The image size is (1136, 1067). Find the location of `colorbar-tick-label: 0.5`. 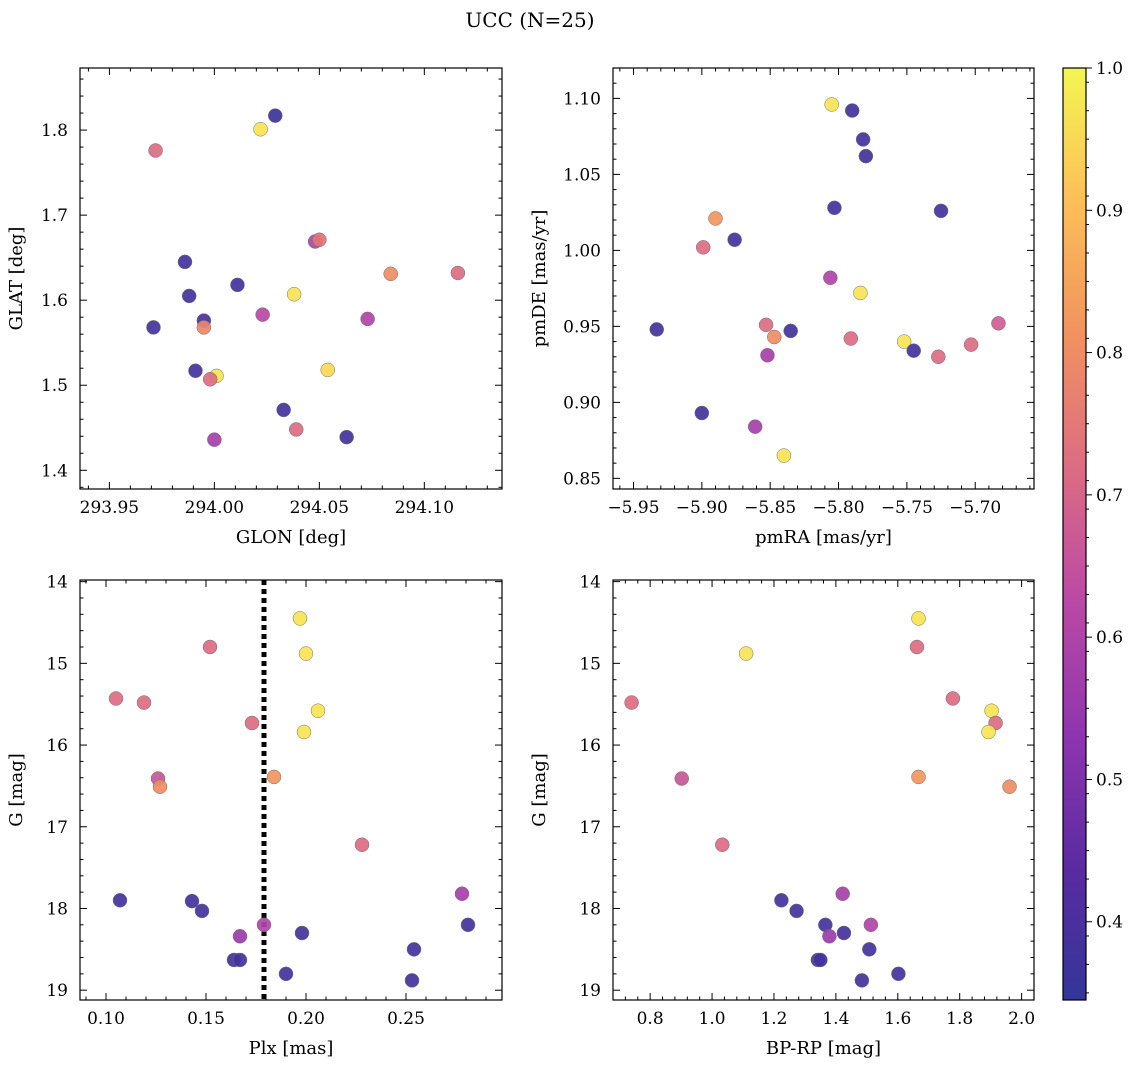

colorbar-tick-label: 0.5 is located at coordinates (1109, 780).